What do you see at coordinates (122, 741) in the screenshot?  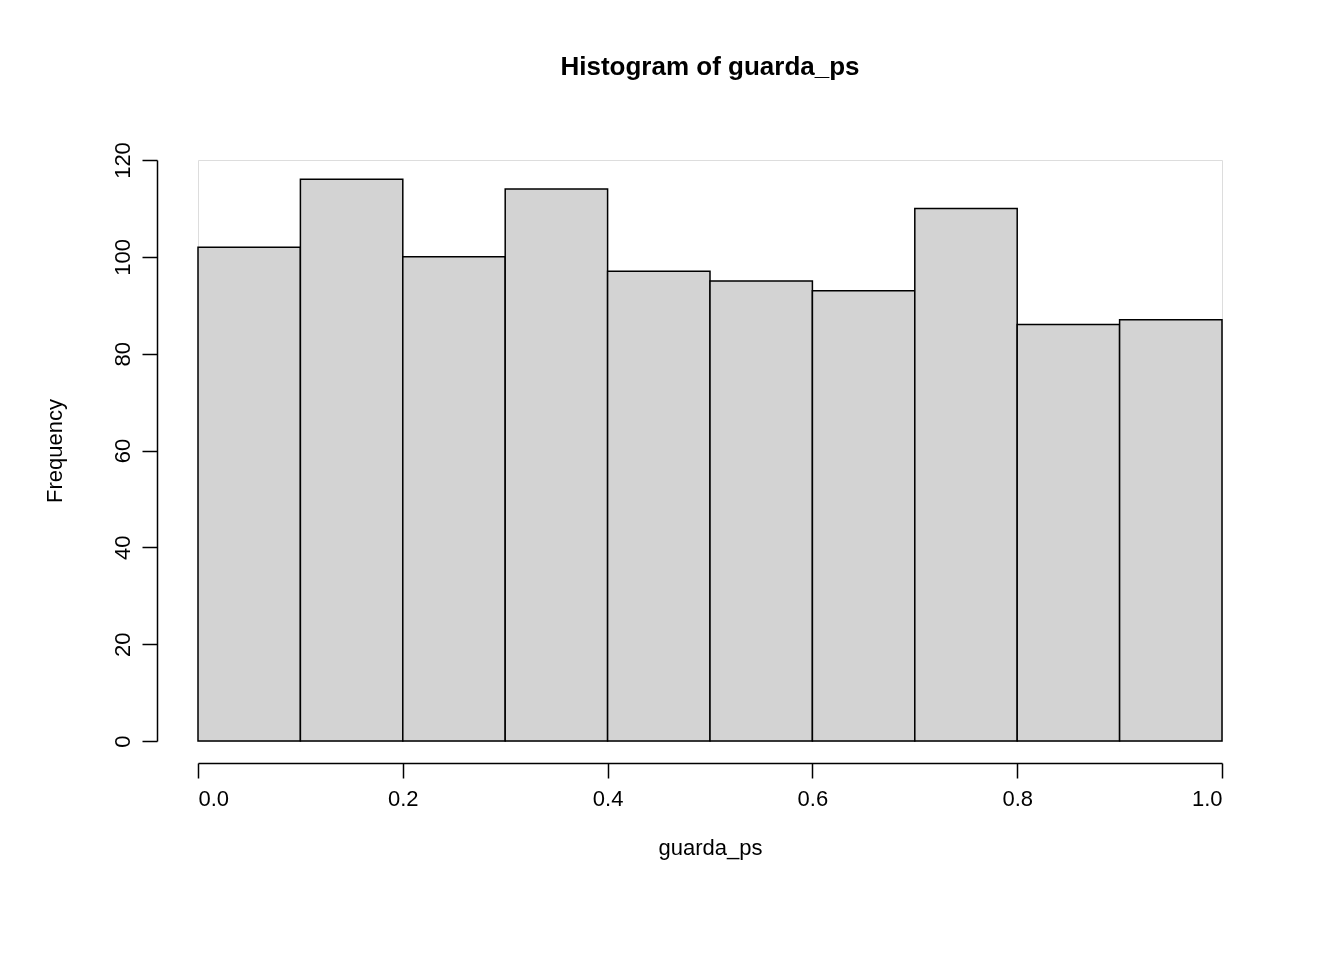 I see `y-tick-label: 0` at bounding box center [122, 741].